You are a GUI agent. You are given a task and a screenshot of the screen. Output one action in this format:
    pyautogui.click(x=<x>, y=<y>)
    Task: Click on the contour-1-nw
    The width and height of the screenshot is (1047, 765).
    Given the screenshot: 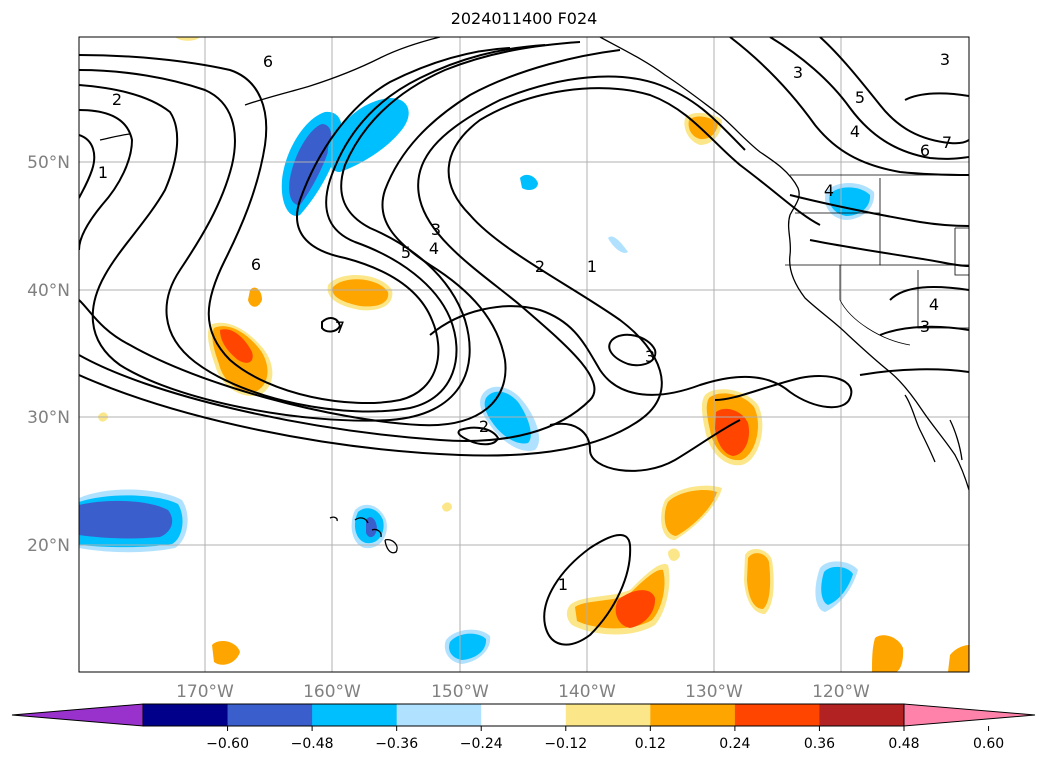 What is the action you would take?
    pyautogui.click(x=87, y=166)
    